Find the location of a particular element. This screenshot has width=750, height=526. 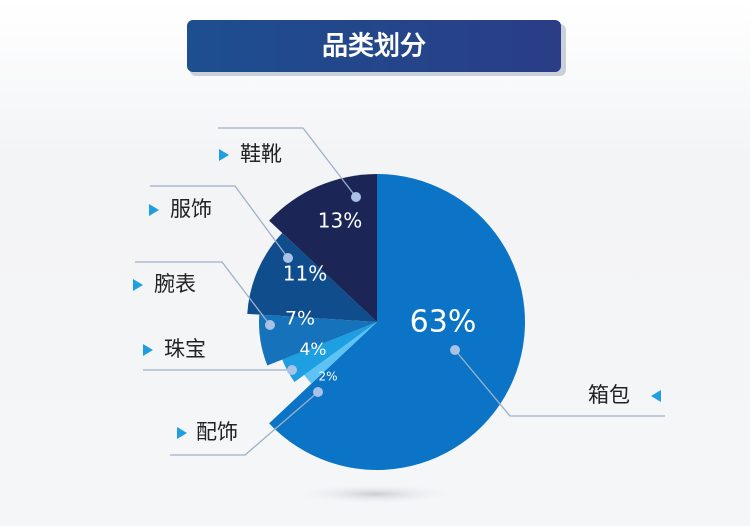

value-label: 13% is located at coordinates (340, 221).